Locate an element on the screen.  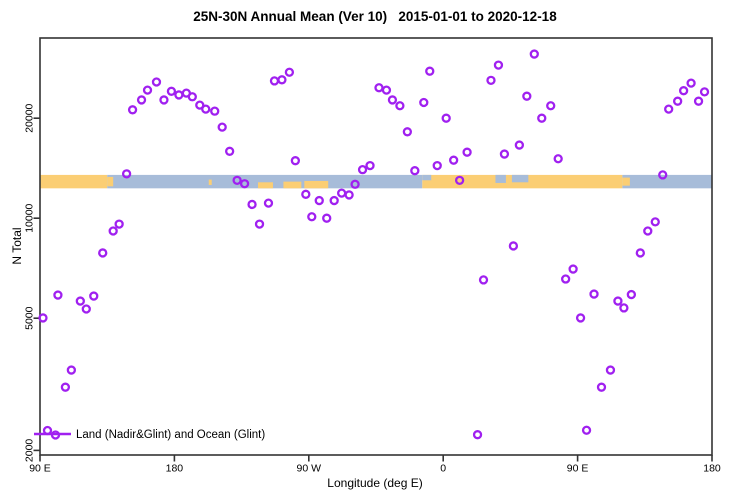
x-tick-label: 0 is located at coordinates (443, 469).